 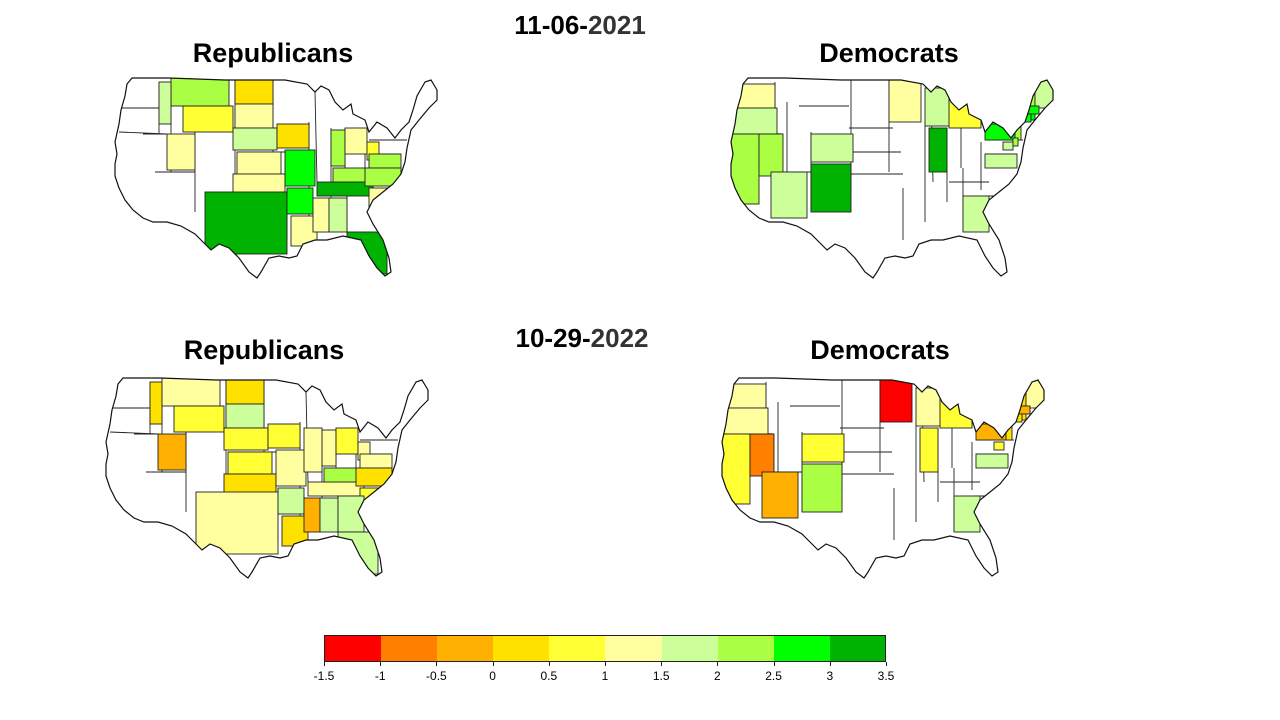 I want to click on state-mn, so click(x=905, y=100).